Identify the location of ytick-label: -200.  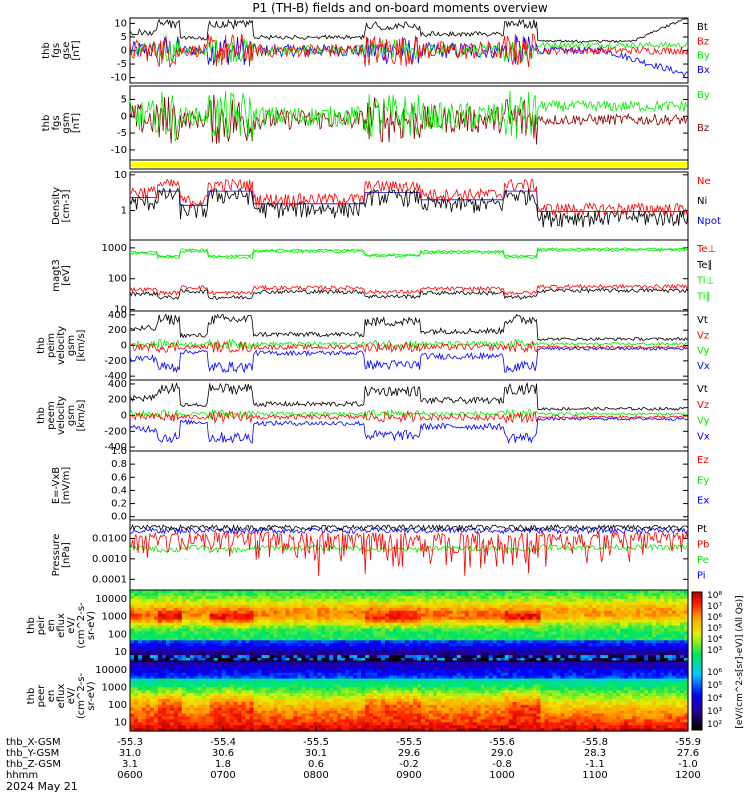
(115, 361).